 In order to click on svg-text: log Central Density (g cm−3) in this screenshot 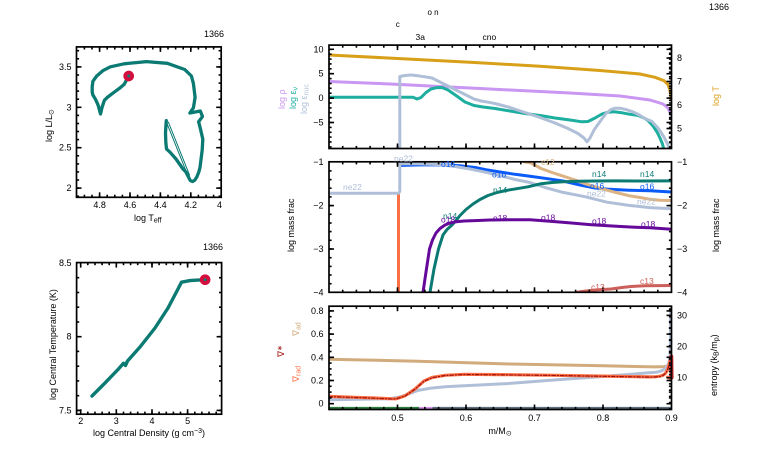, I will do `click(149, 433)`.